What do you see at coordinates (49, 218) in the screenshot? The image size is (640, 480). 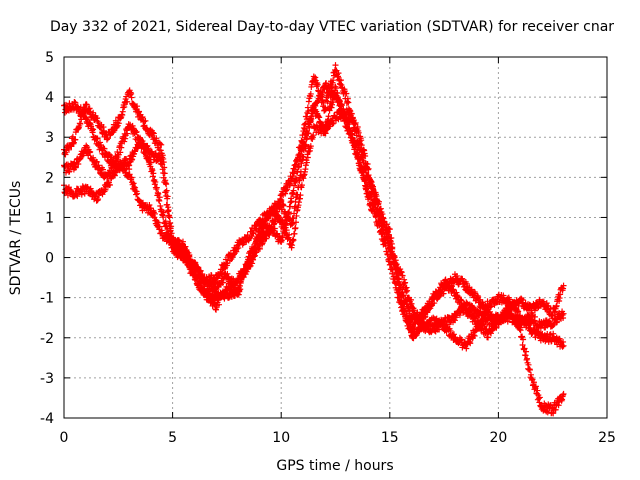 I see `y-tick-label: 1` at bounding box center [49, 218].